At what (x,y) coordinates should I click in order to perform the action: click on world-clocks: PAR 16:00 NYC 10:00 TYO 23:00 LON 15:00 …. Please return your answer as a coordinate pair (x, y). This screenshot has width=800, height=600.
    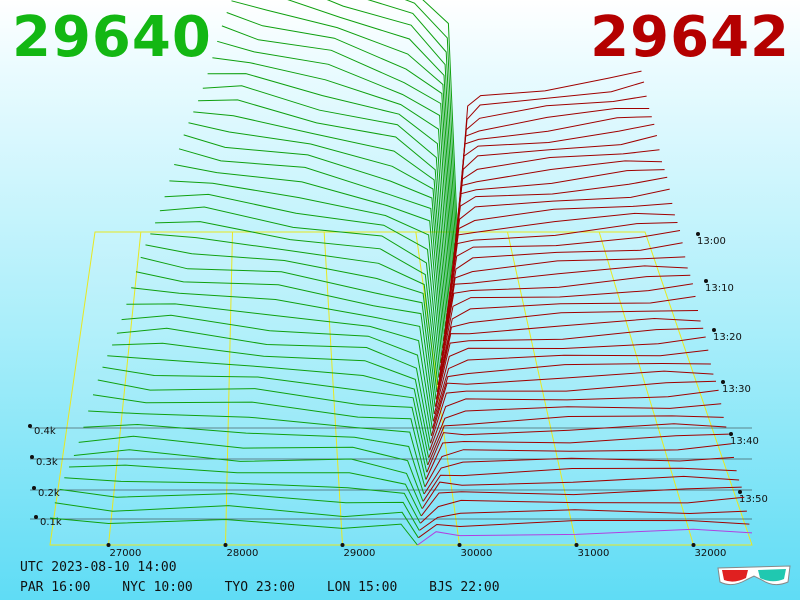
    Looking at the image, I should click on (272, 587).